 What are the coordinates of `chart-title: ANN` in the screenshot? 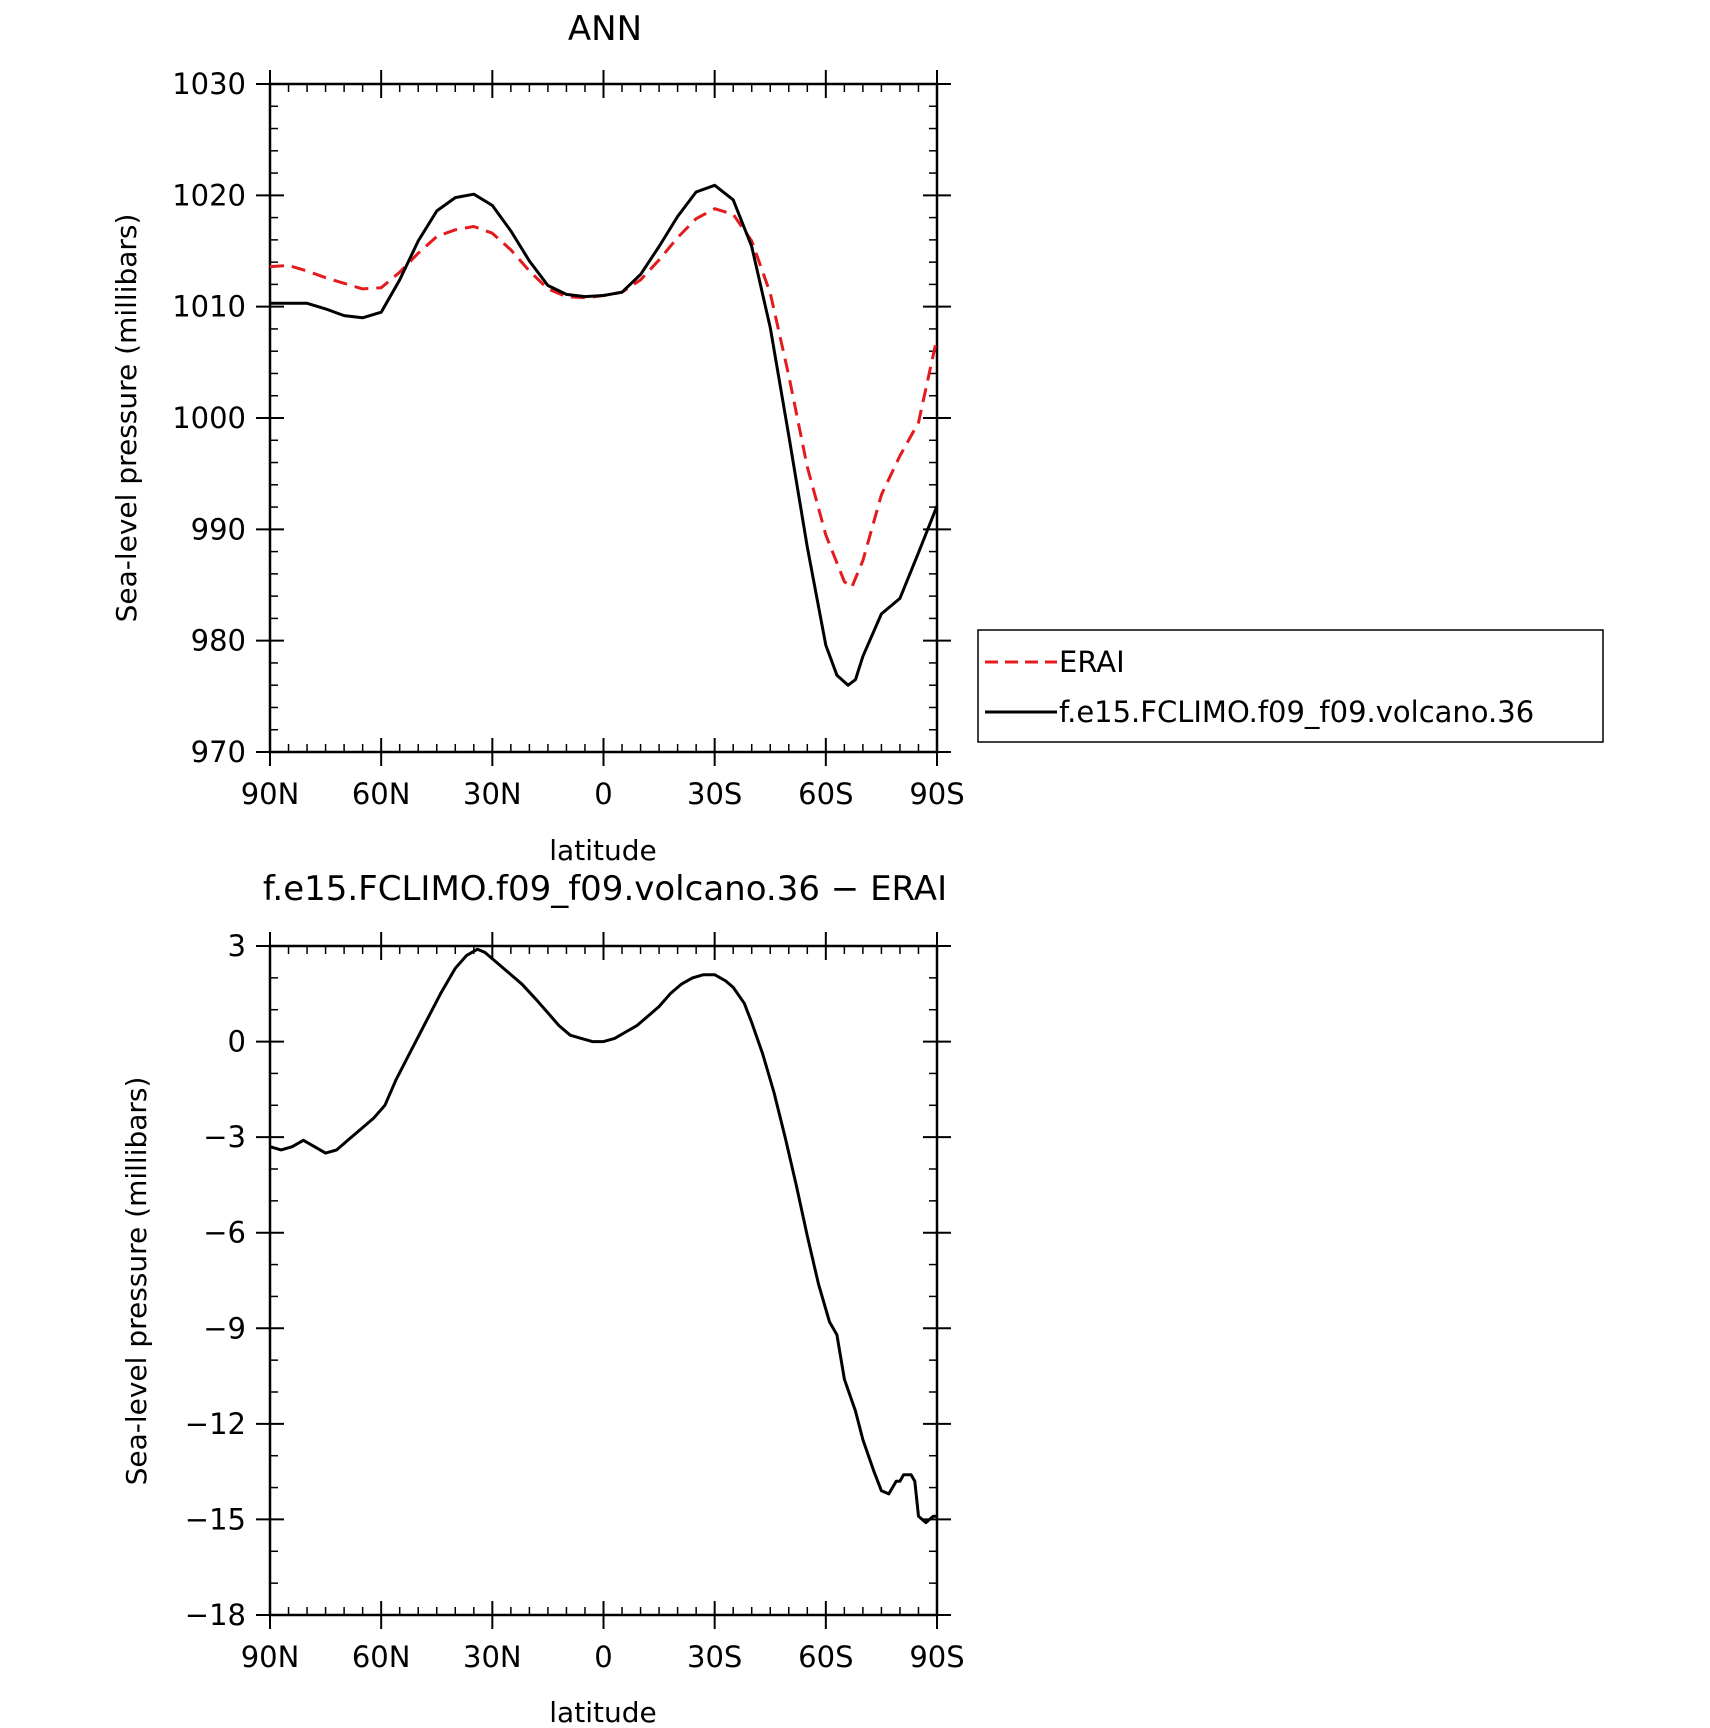 It's located at (605, 29).